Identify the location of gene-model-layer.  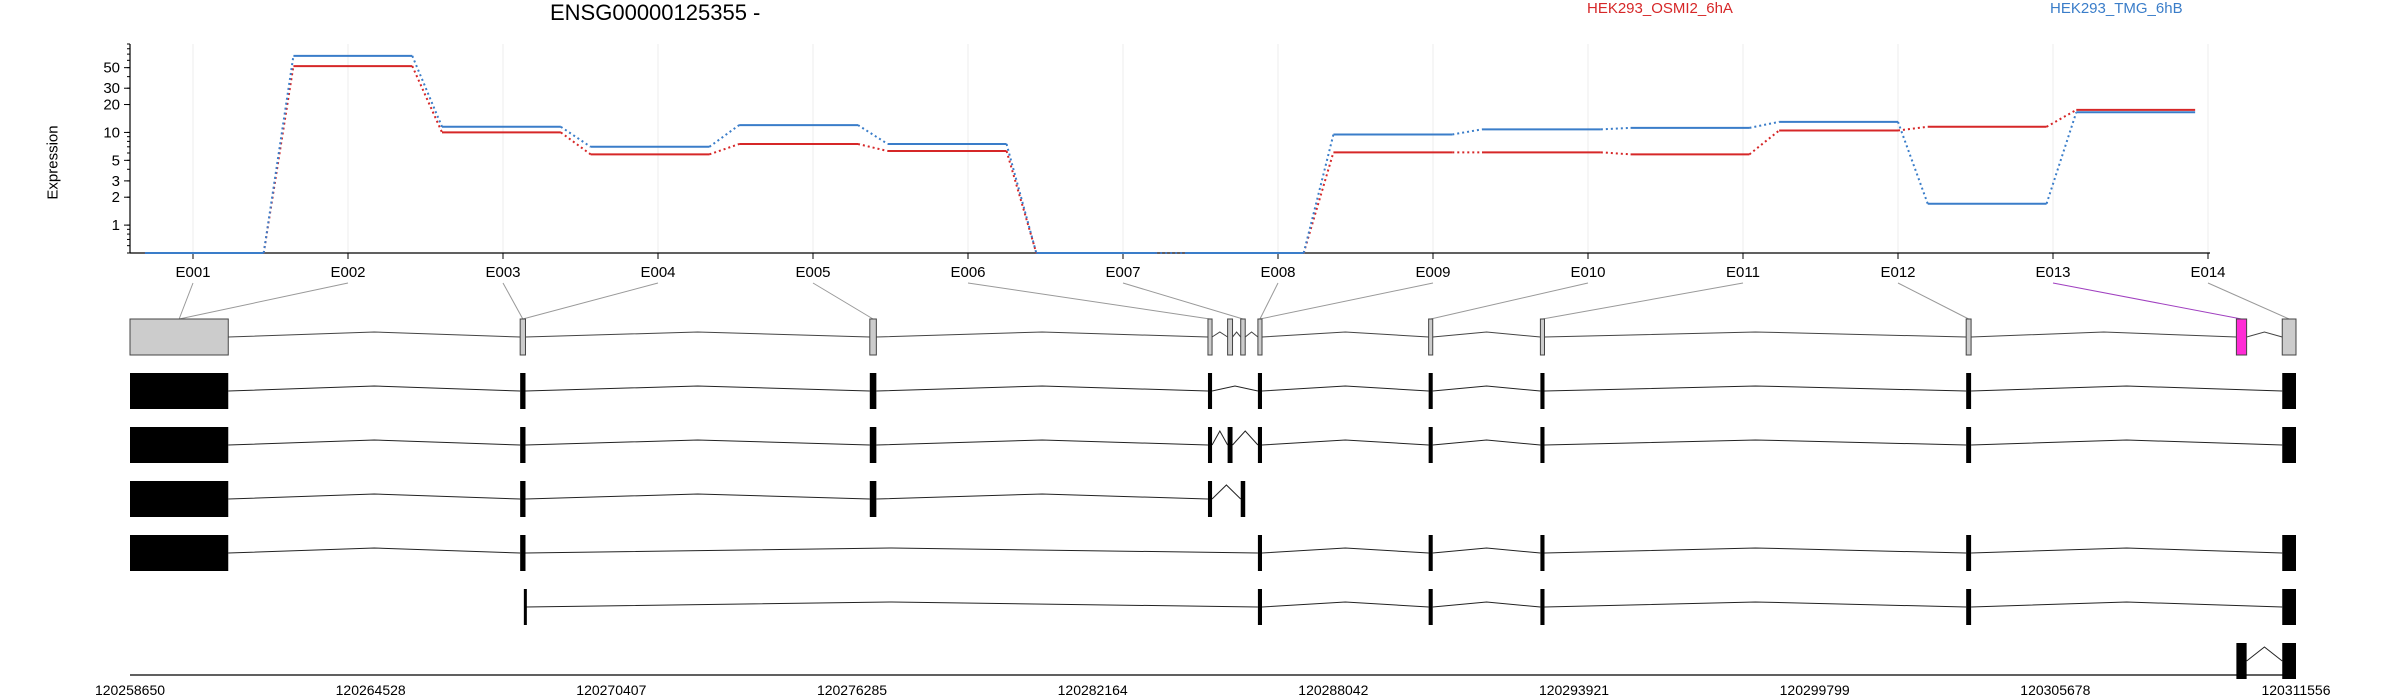
(1213, 337).